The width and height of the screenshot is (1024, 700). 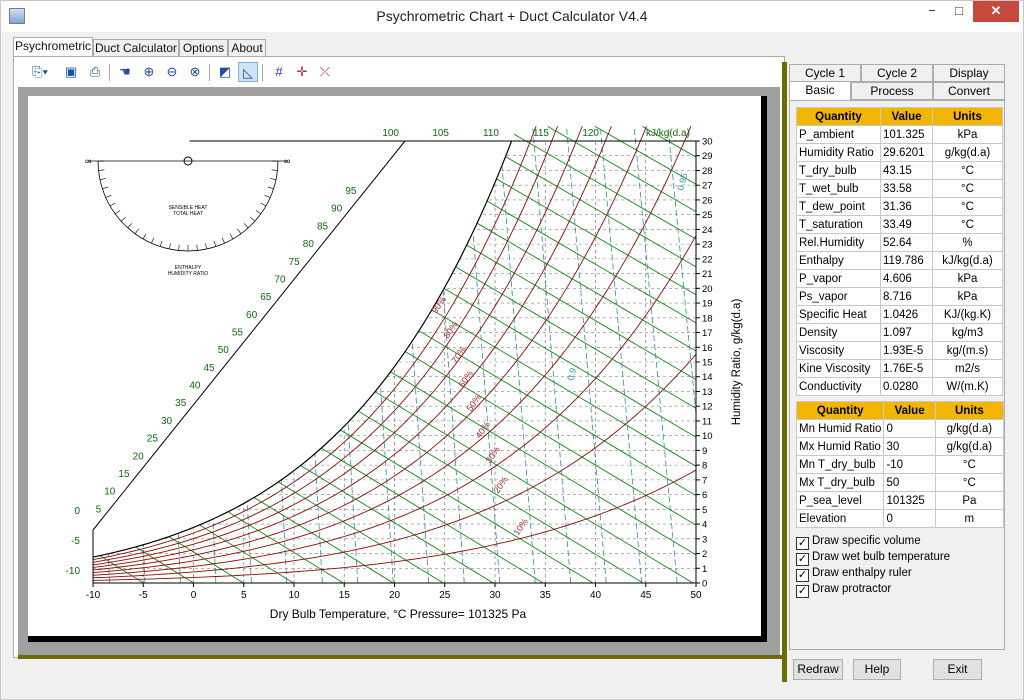 What do you see at coordinates (838, 206) in the screenshot?
I see `properties-cell: T_dew_point` at bounding box center [838, 206].